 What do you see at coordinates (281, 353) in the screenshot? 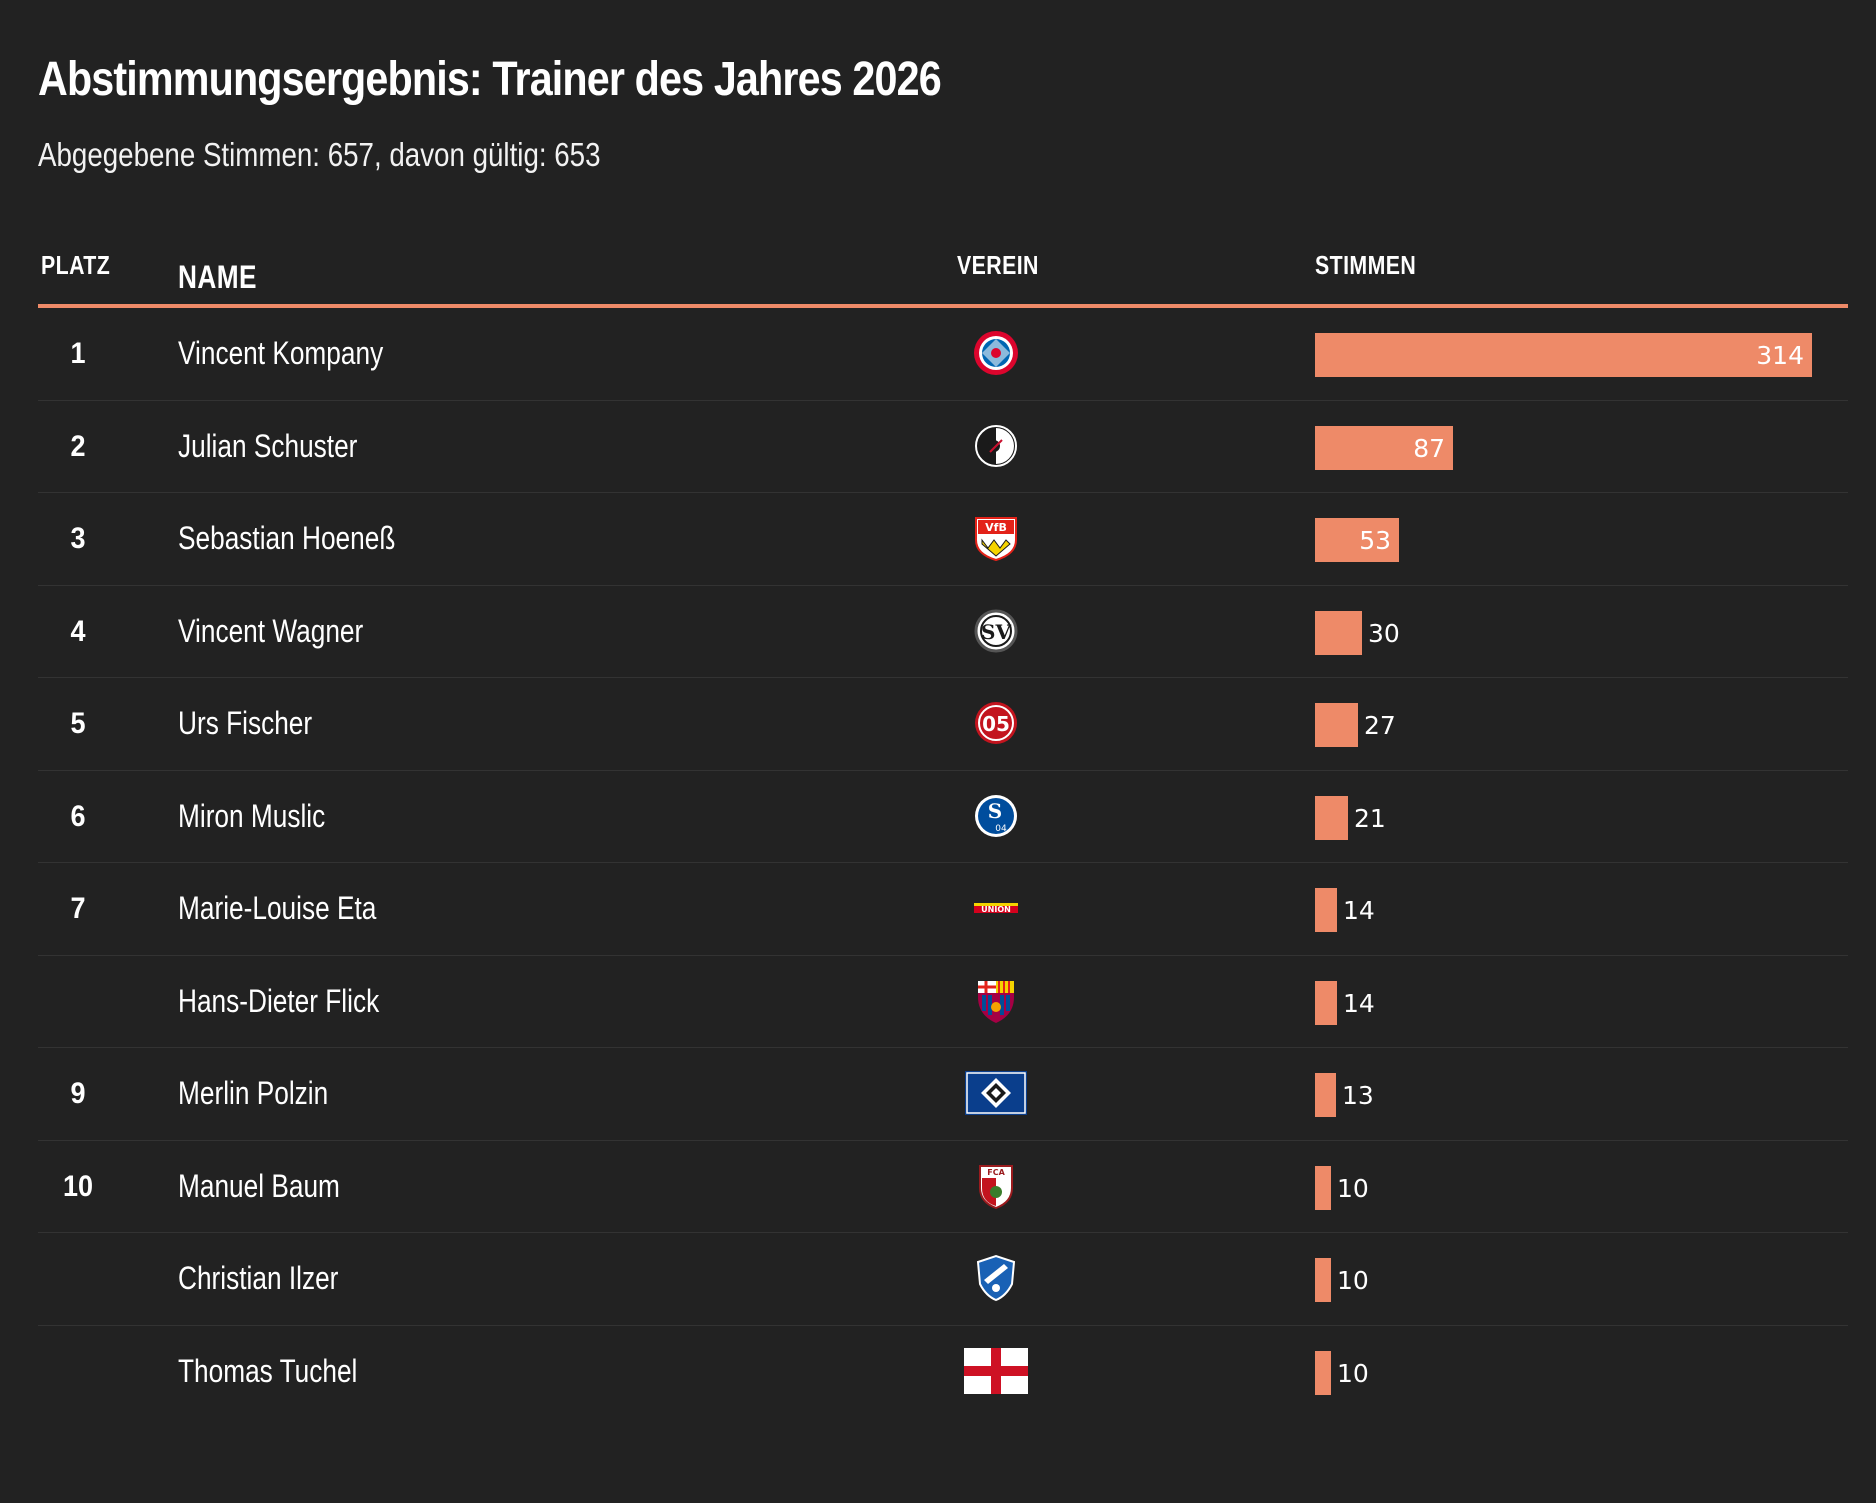
I see `coach-name: Vincent Kompany` at bounding box center [281, 353].